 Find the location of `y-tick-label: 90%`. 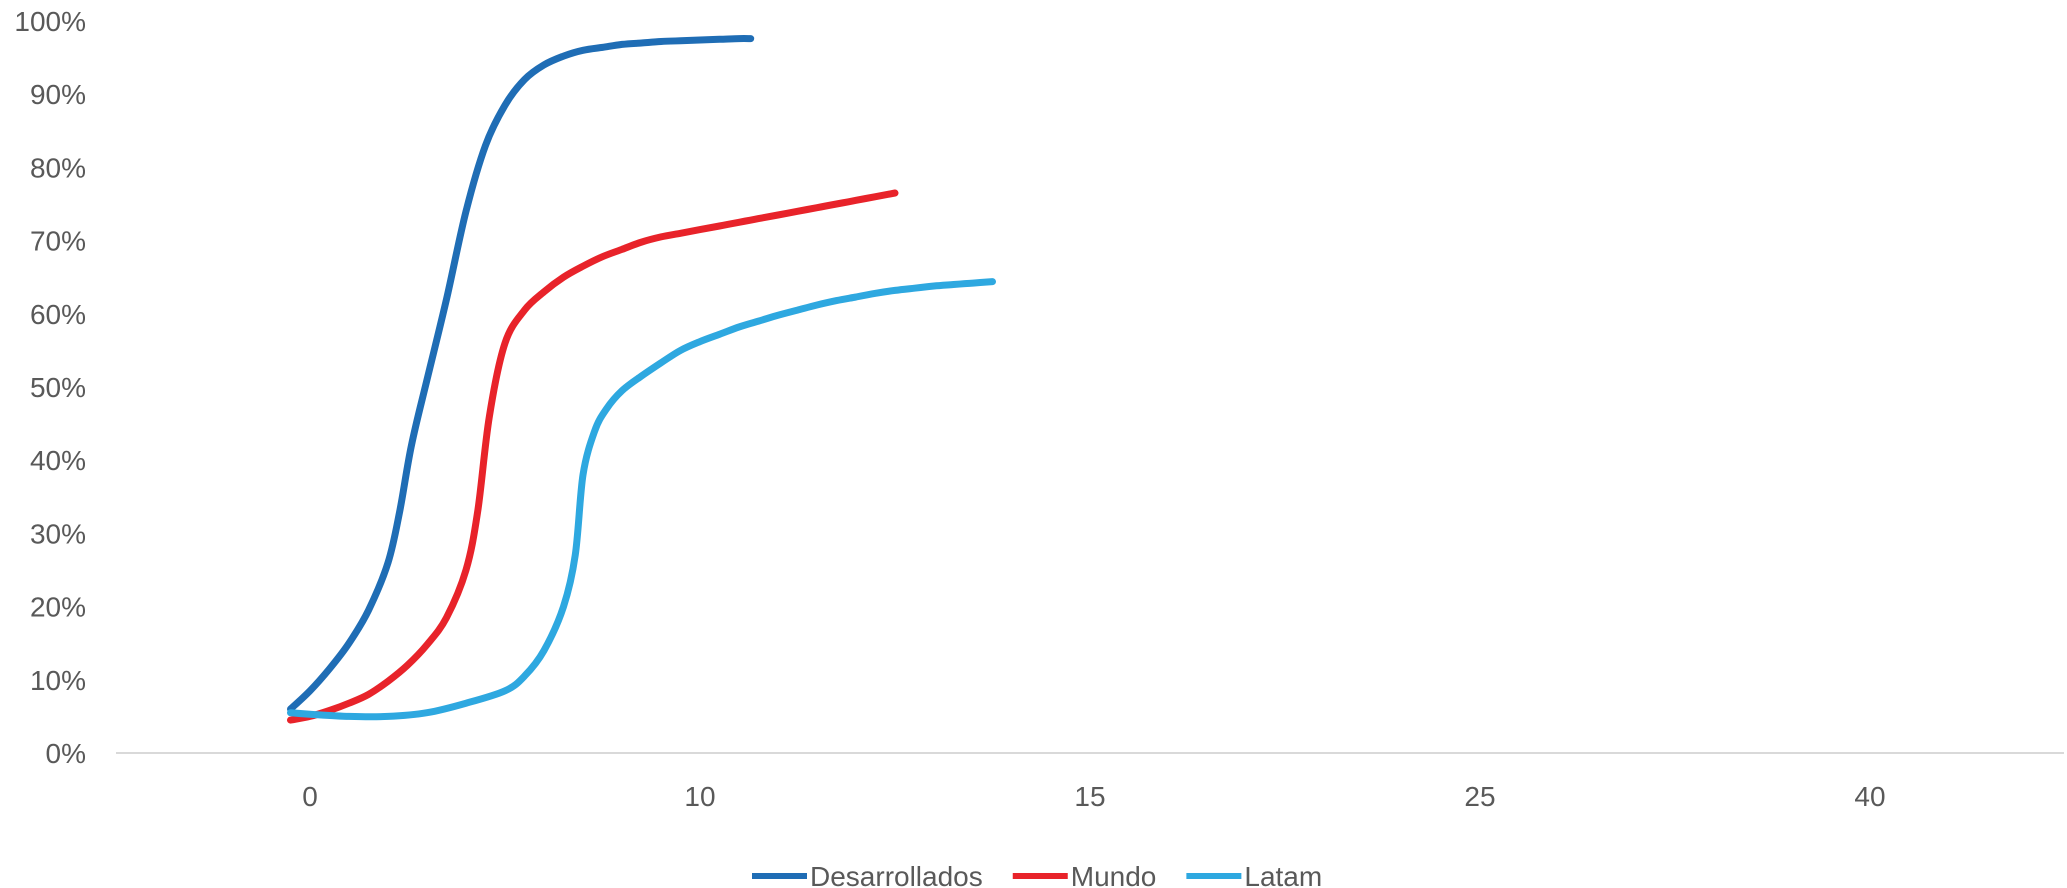

y-tick-label: 90% is located at coordinates (58, 94).